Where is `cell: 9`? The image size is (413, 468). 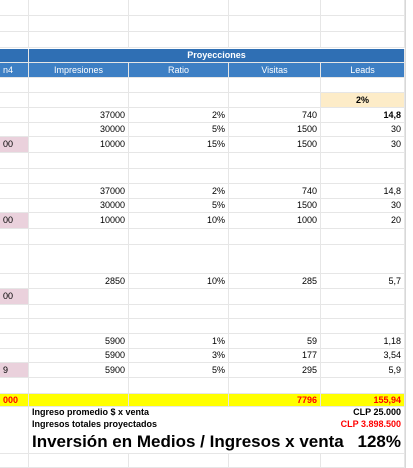
cell: 9 is located at coordinates (14, 370).